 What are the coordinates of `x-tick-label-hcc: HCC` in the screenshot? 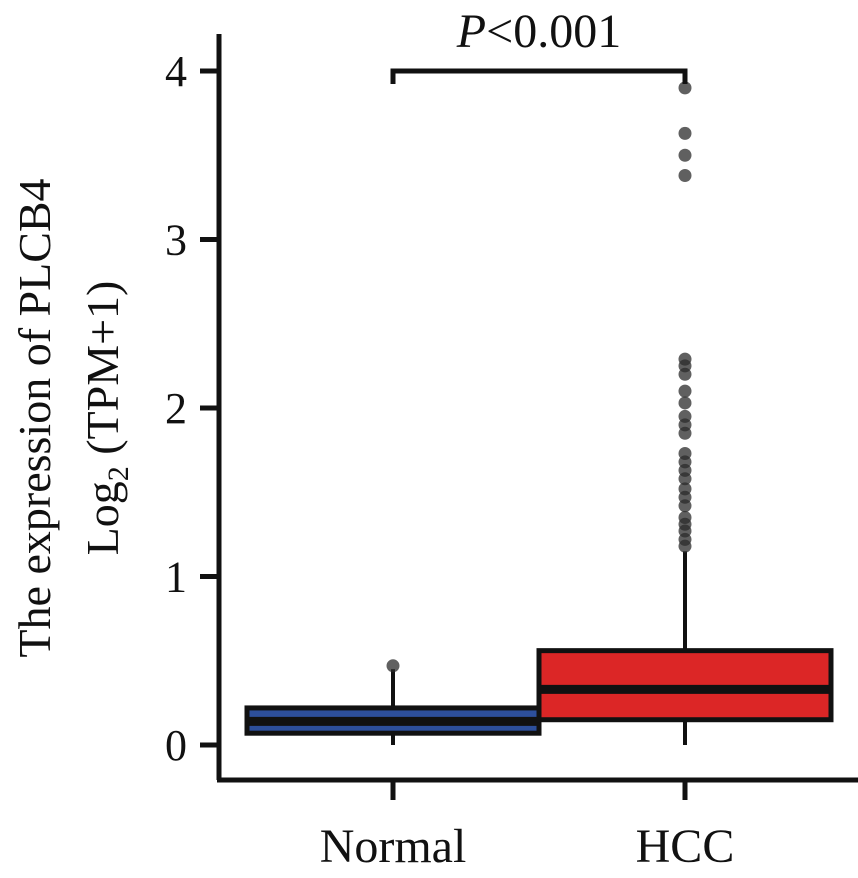 It's located at (685, 846).